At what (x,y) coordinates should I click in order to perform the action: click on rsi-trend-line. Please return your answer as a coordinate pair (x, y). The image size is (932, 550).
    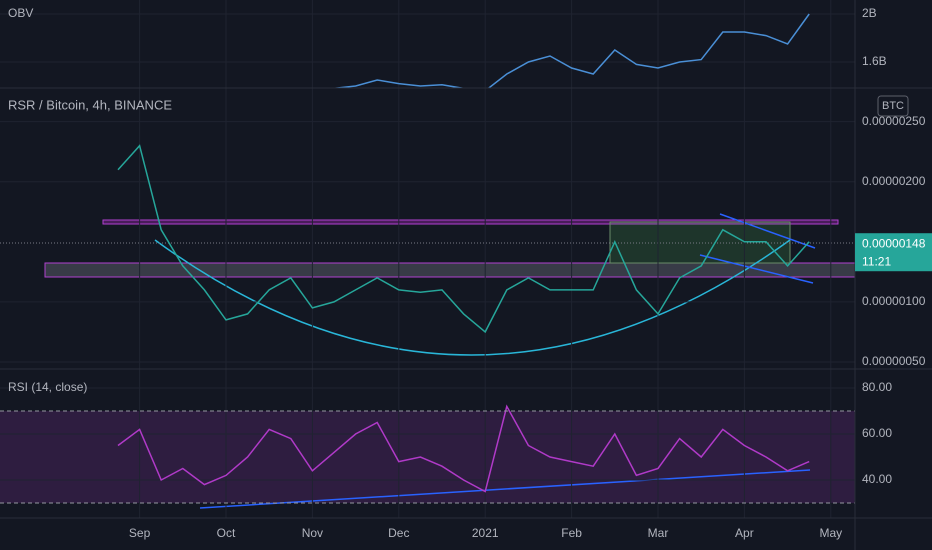
    Looking at the image, I should click on (505, 489).